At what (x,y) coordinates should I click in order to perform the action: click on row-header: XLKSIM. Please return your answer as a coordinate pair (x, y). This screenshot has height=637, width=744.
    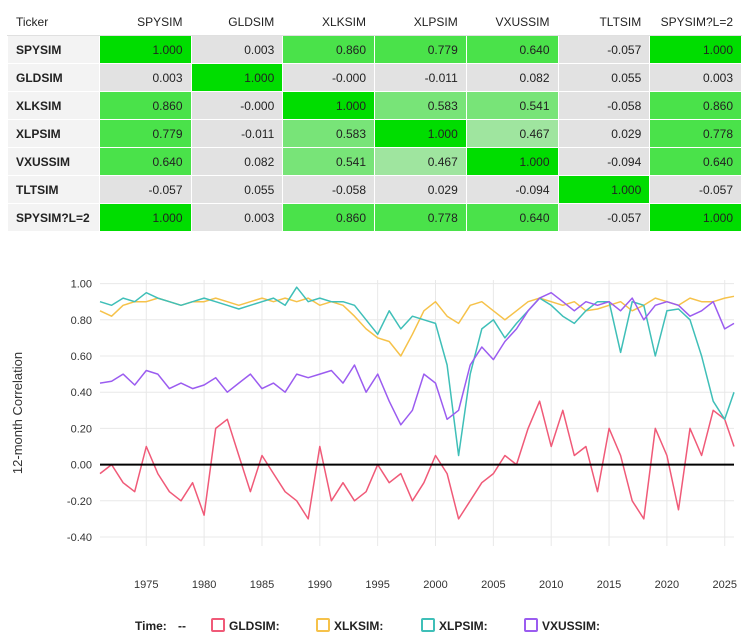
    Looking at the image, I should click on (53, 105).